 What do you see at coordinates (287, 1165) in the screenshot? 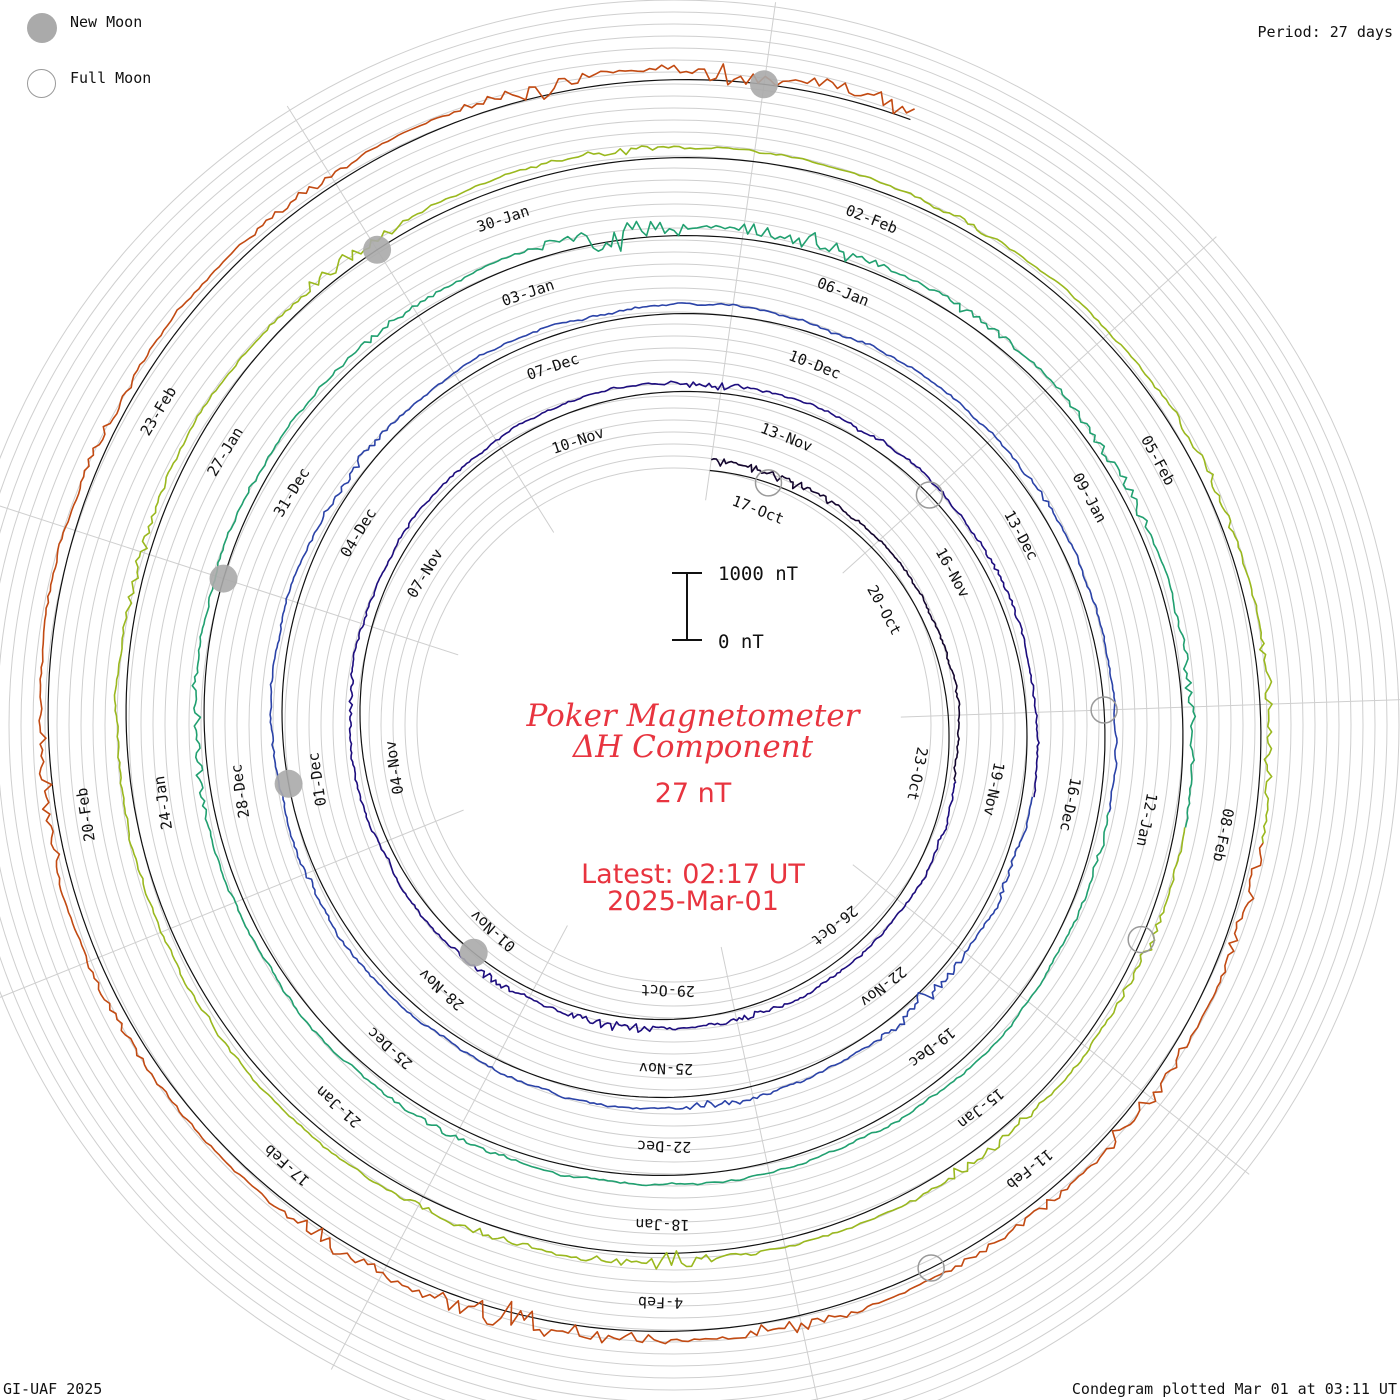
I see `date-label: 17-Feb` at bounding box center [287, 1165].